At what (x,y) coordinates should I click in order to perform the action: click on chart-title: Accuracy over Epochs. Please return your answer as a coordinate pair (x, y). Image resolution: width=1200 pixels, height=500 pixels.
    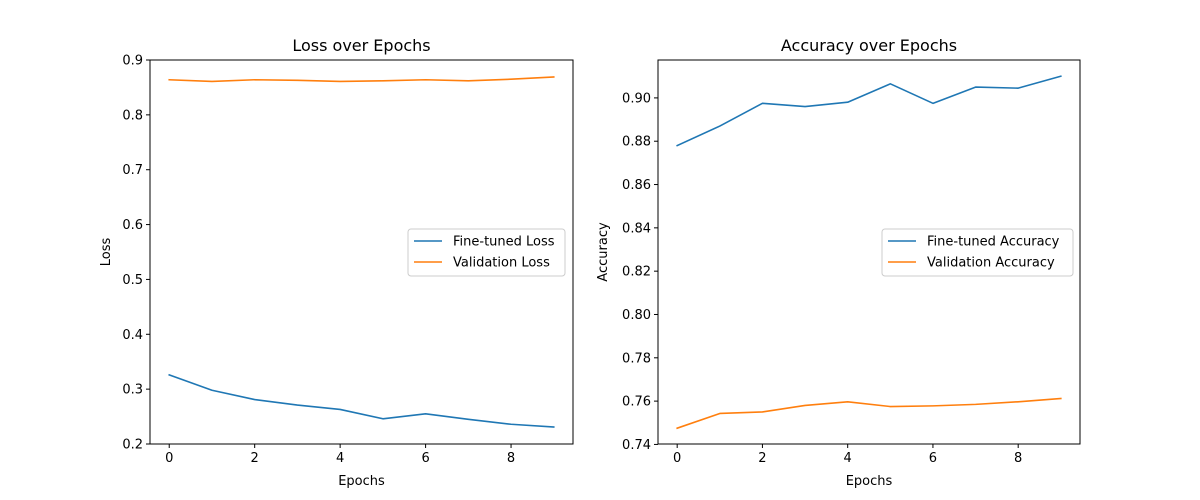
    Looking at the image, I should click on (869, 45).